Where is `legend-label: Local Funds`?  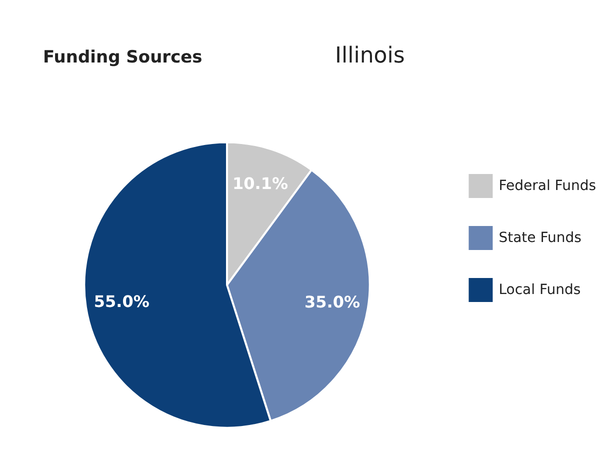 legend-label: Local Funds is located at coordinates (539, 290).